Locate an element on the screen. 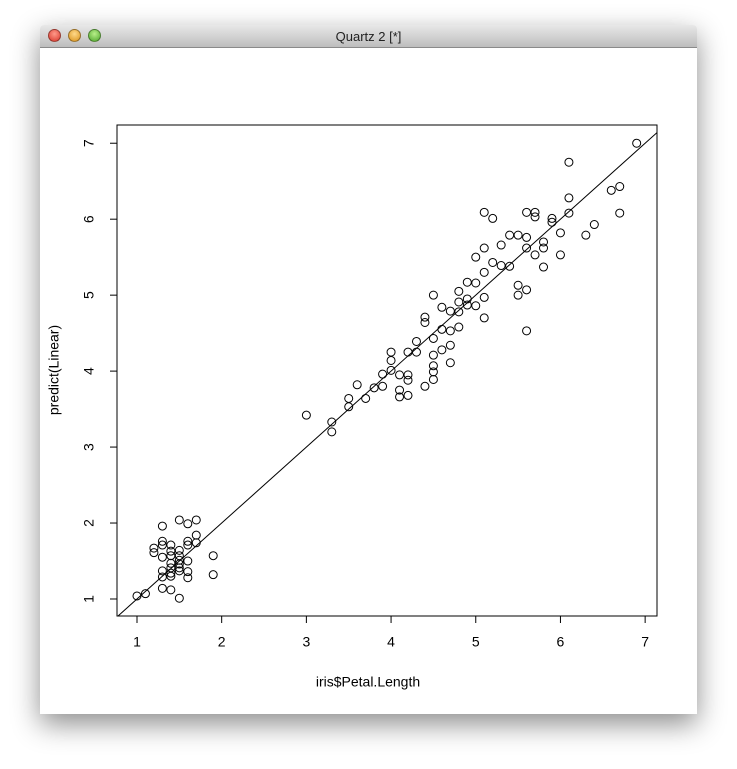  zoom-button is located at coordinates (94, 35).